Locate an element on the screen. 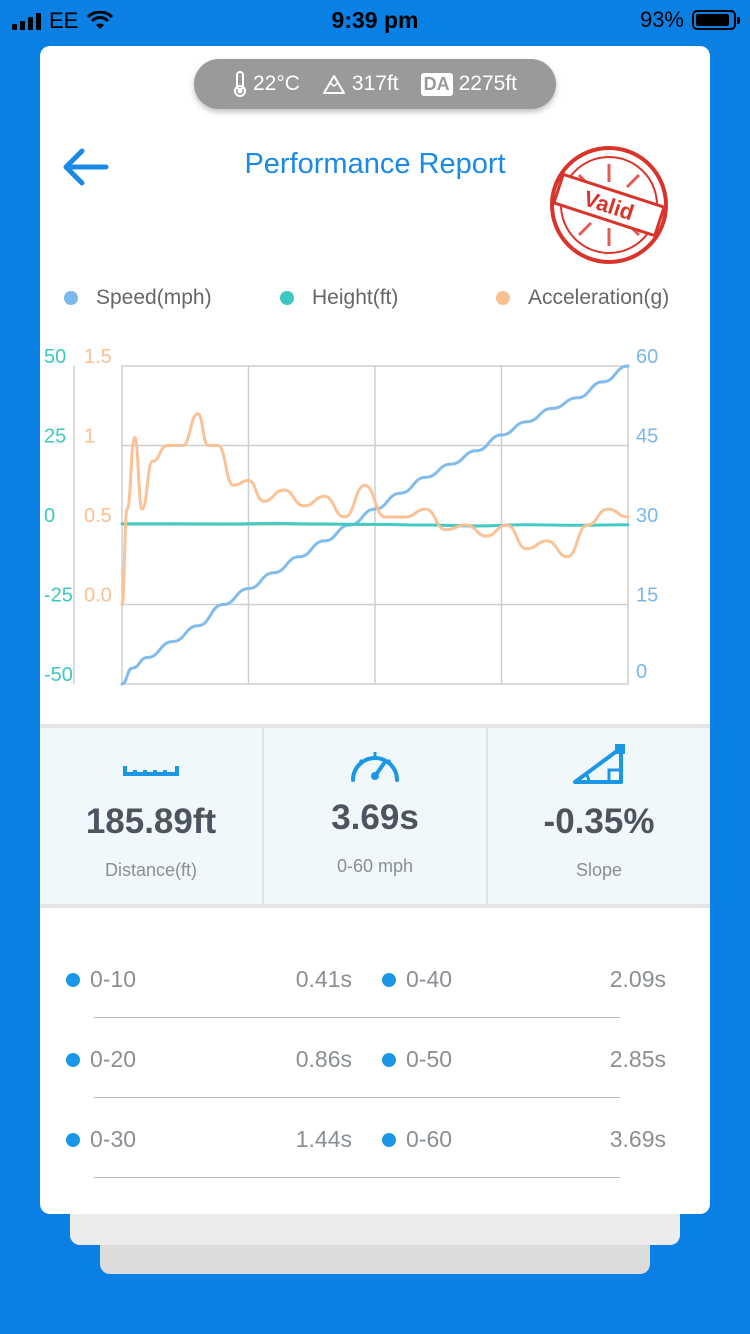 The image size is (750, 1334). legend-speed: Speed(mph) is located at coordinates (138, 298).